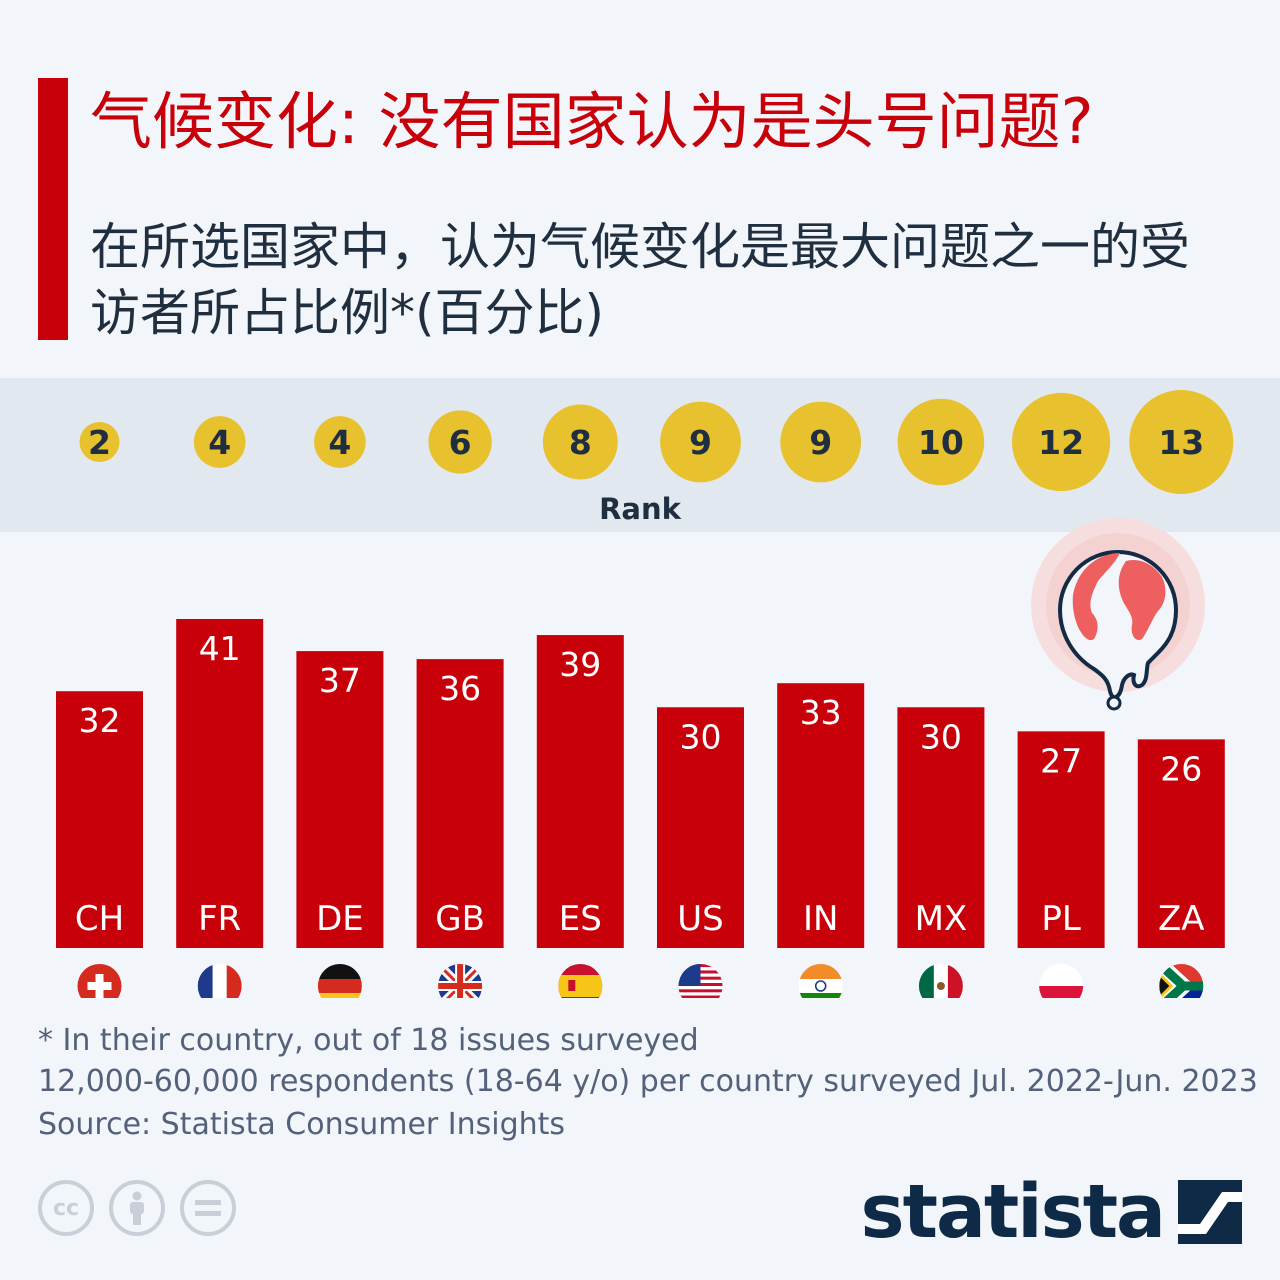 The image size is (1280, 1280). Describe the element at coordinates (592, 121) in the screenshot. I see `page-title: 气候变化: 没有国家认为是头号问题?` at that location.